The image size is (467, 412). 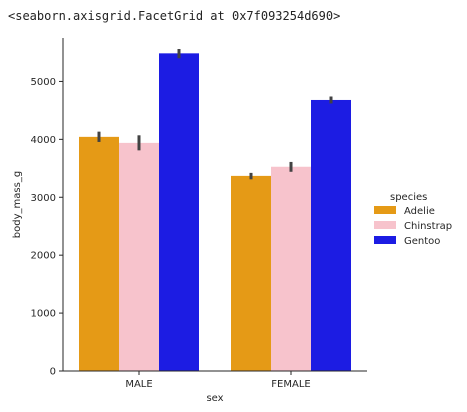 What do you see at coordinates (419, 211) in the screenshot?
I see `legend-label-adelie: Adelie` at bounding box center [419, 211].